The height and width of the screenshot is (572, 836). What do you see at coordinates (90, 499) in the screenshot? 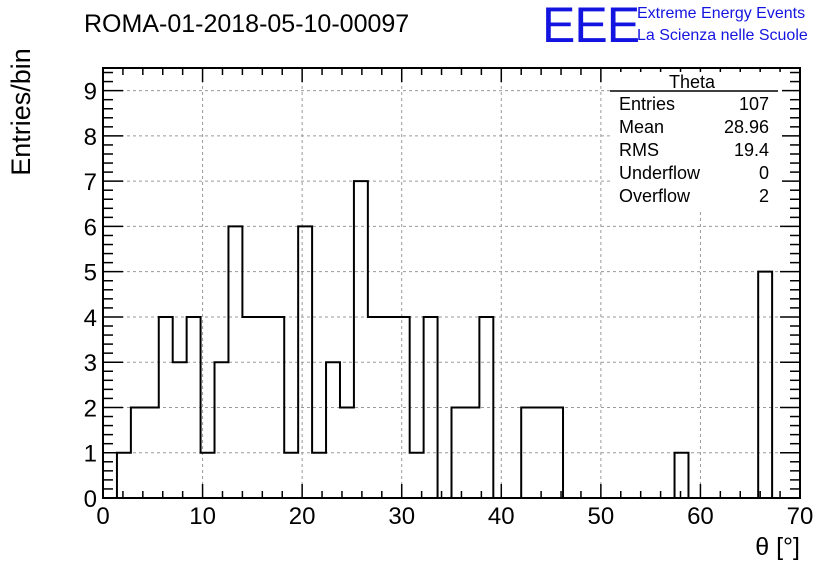
I see `y-tick-label: 0` at bounding box center [90, 499].